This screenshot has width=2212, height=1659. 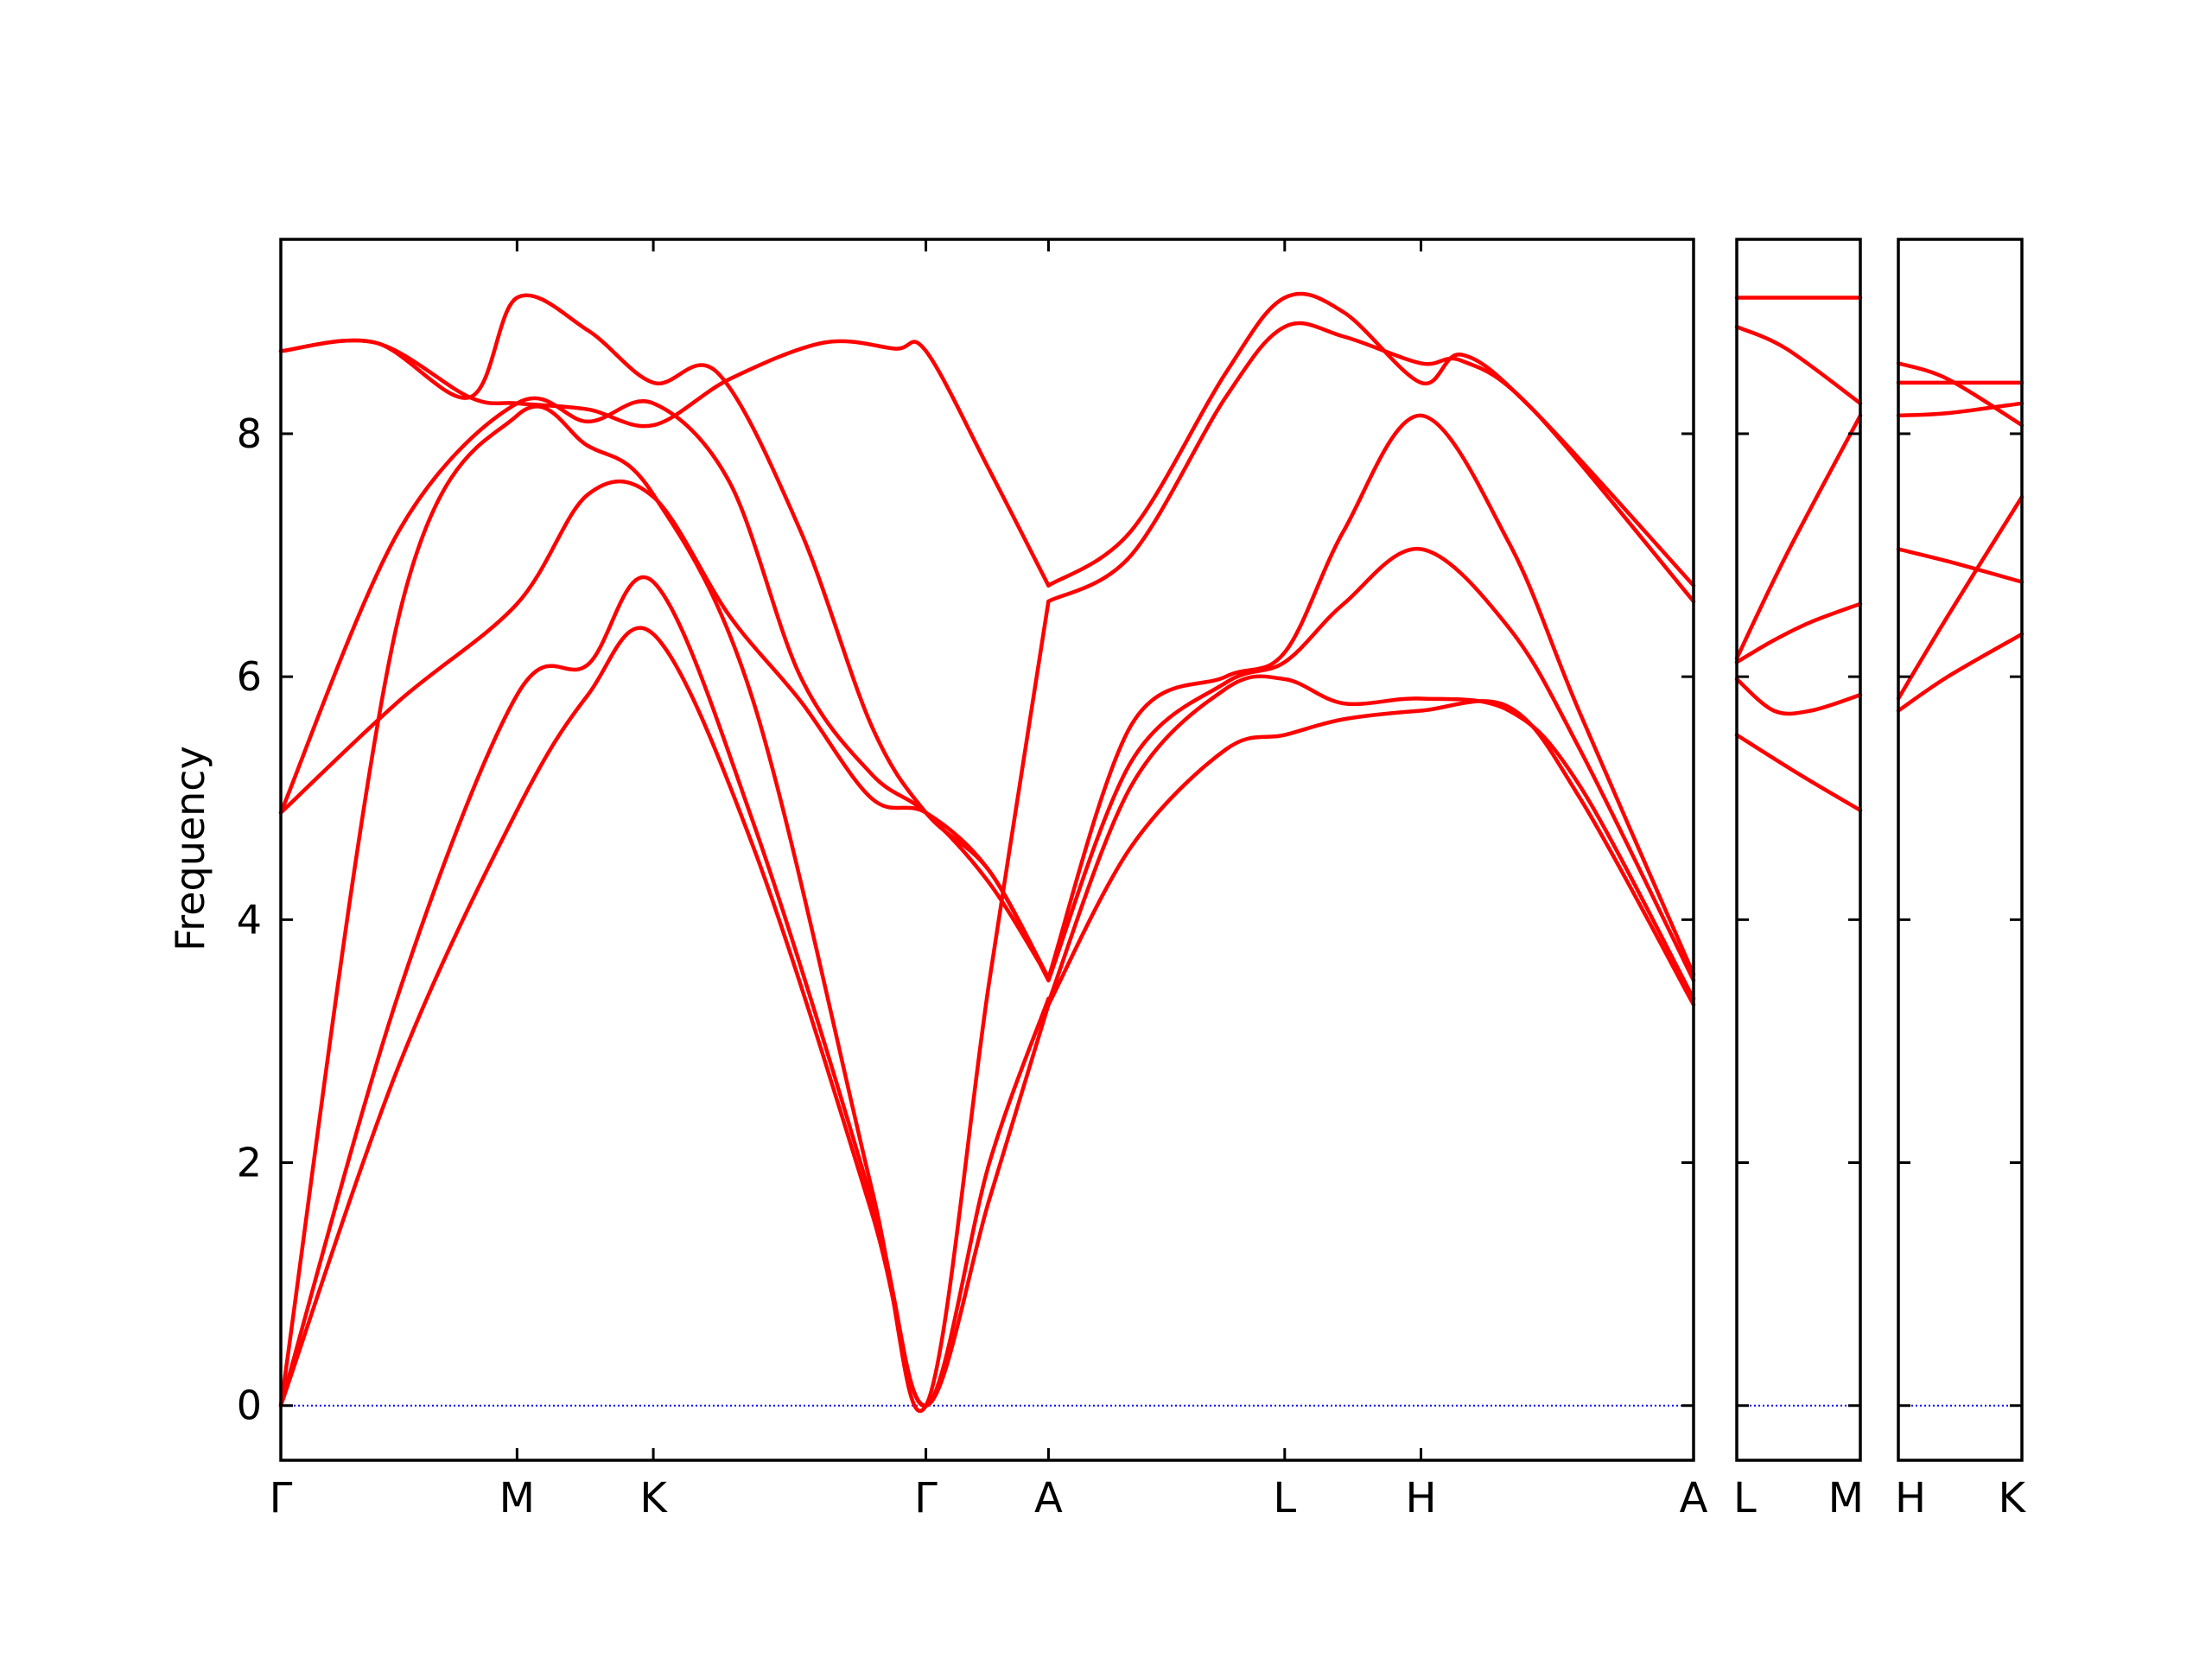 What do you see at coordinates (249, 919) in the screenshot?
I see `y-tick-label: 4` at bounding box center [249, 919].